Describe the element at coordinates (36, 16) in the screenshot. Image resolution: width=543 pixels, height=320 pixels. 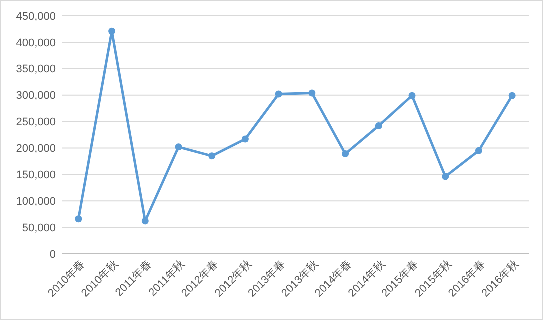
I see `y-tick-label: 450,000` at that location.